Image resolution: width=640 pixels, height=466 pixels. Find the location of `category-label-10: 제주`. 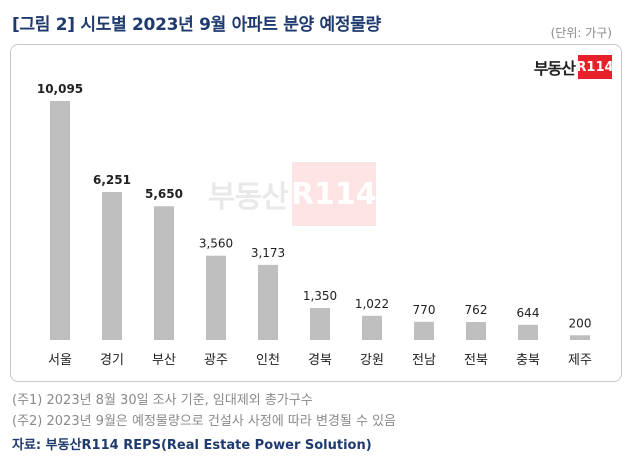

category-label-10: 제주 is located at coordinates (580, 360).